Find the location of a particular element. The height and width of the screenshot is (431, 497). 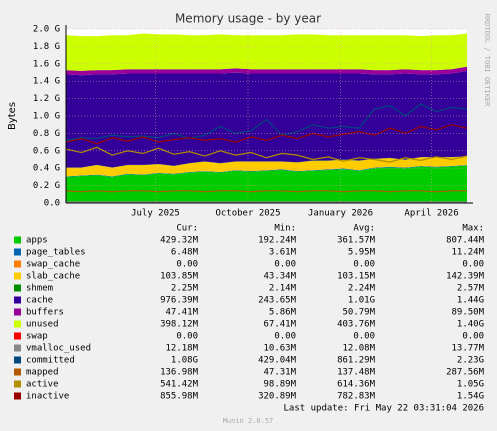

legend-stat: 398.12M is located at coordinates (179, 325).